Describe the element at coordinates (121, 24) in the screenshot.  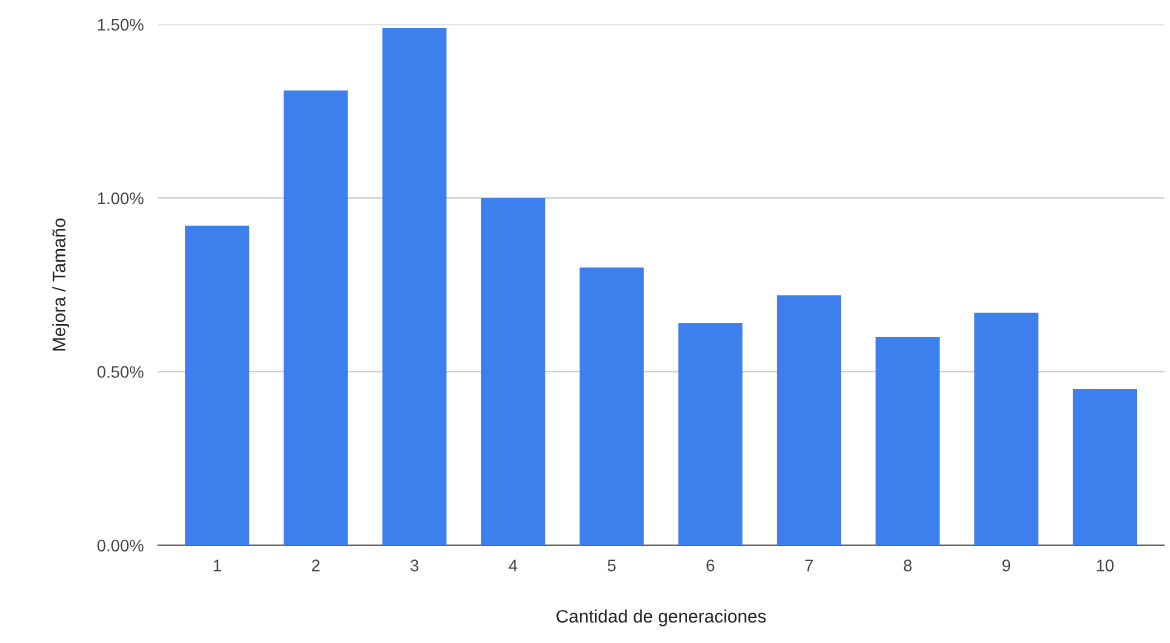
I see `y-tick-label: 1.50%` at that location.